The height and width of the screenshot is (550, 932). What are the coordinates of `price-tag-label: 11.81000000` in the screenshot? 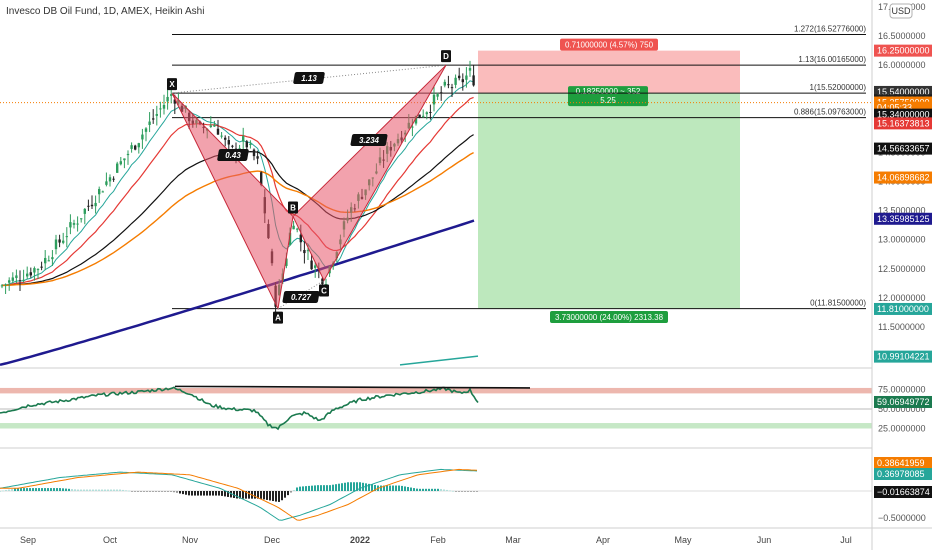 It's located at (903, 309).